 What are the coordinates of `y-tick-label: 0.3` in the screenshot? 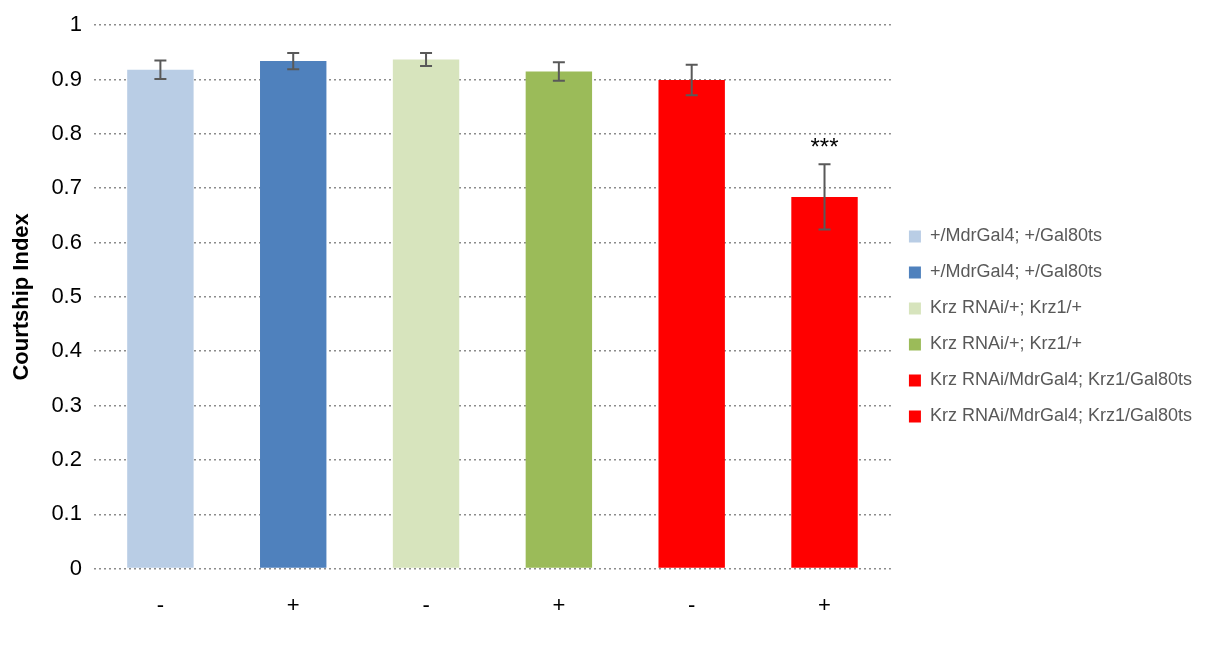 It's located at (66, 404).